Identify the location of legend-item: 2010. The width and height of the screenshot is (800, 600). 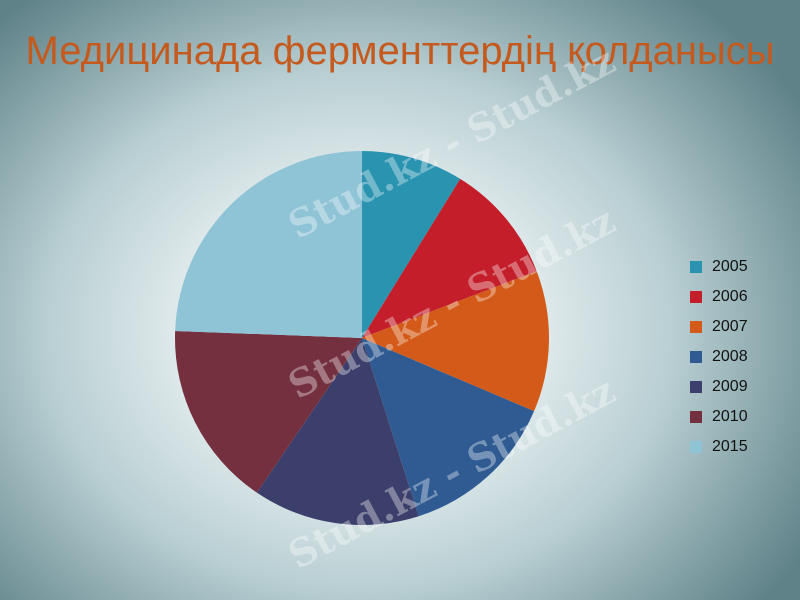
(719, 417).